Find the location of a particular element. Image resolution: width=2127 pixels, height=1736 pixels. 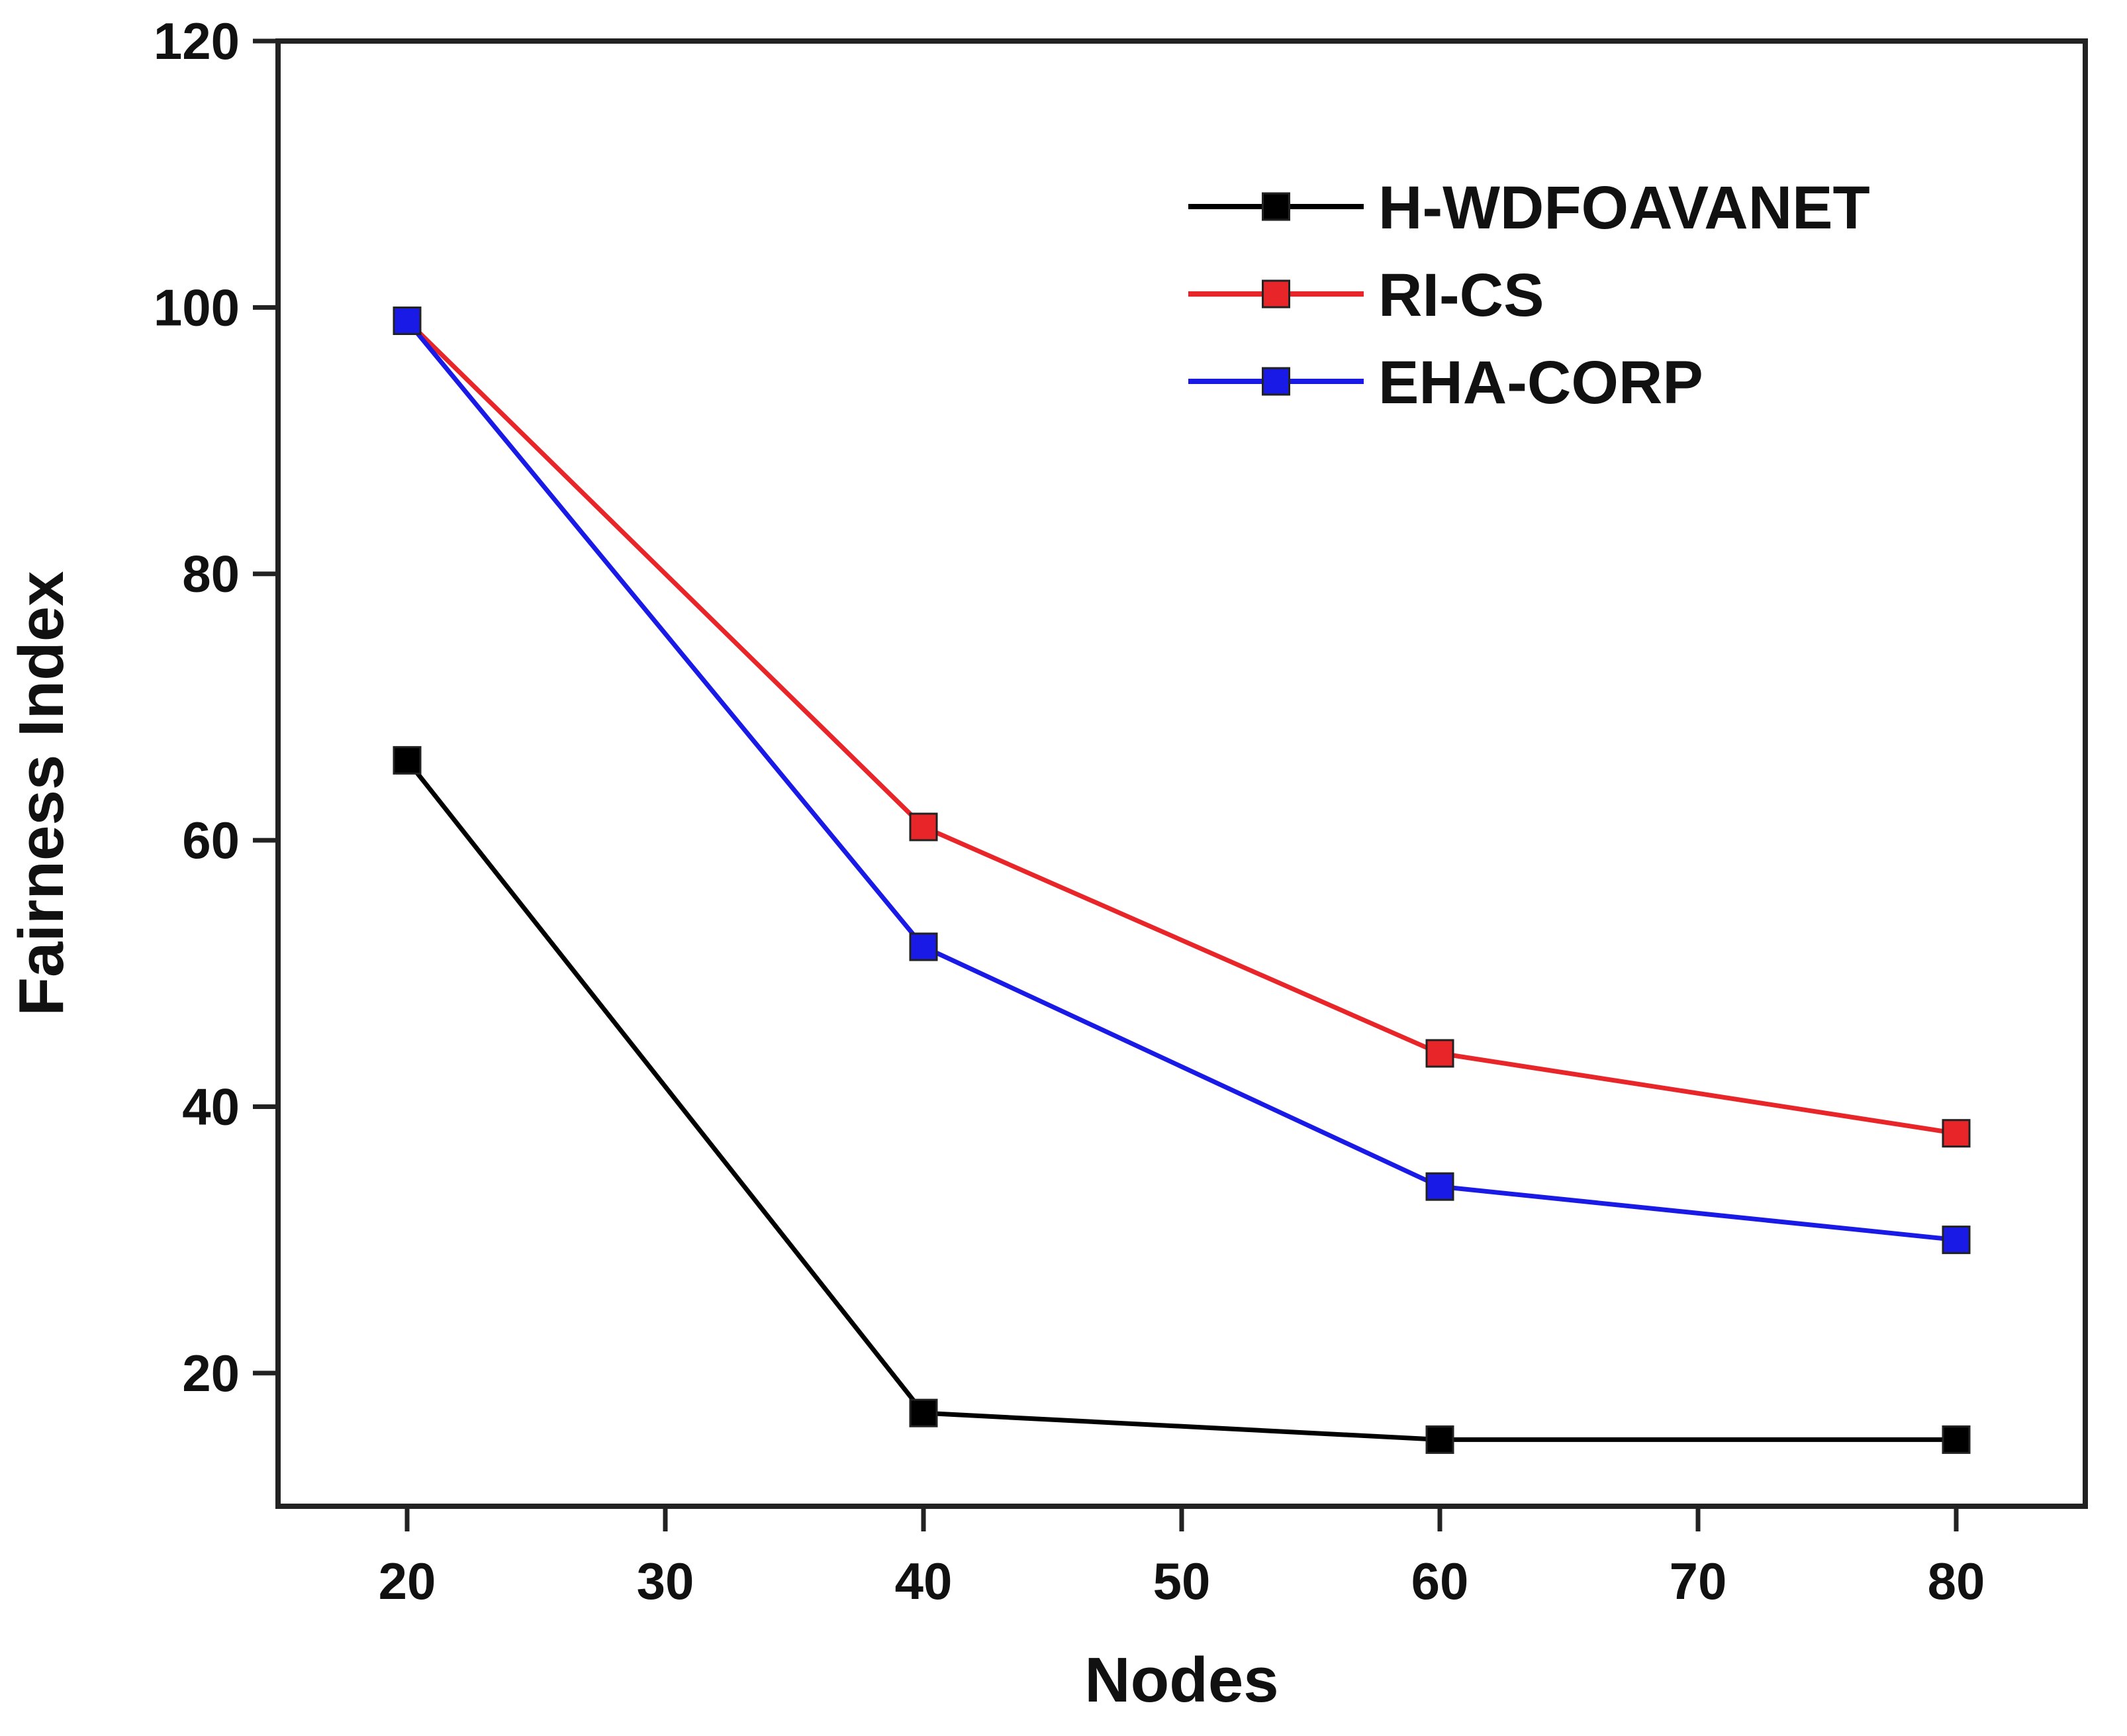

x-axis-ticks: 20 30 40 50 60 70 80 is located at coordinates (1182, 1558).